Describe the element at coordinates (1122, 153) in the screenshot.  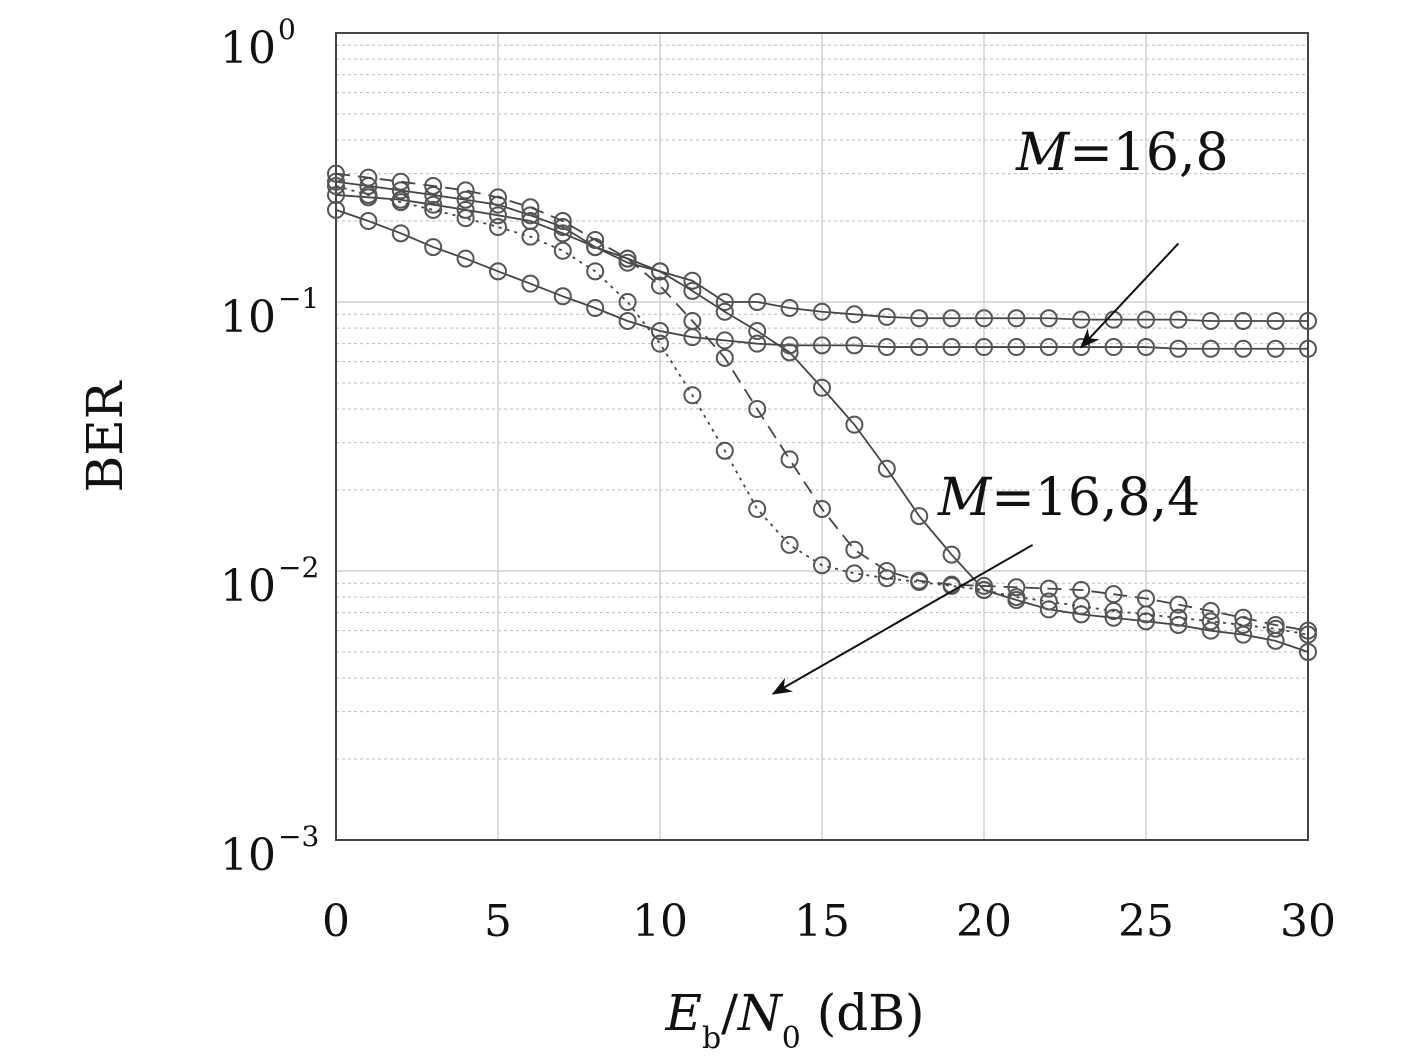
I see `annotation-label: M=16,8` at that location.